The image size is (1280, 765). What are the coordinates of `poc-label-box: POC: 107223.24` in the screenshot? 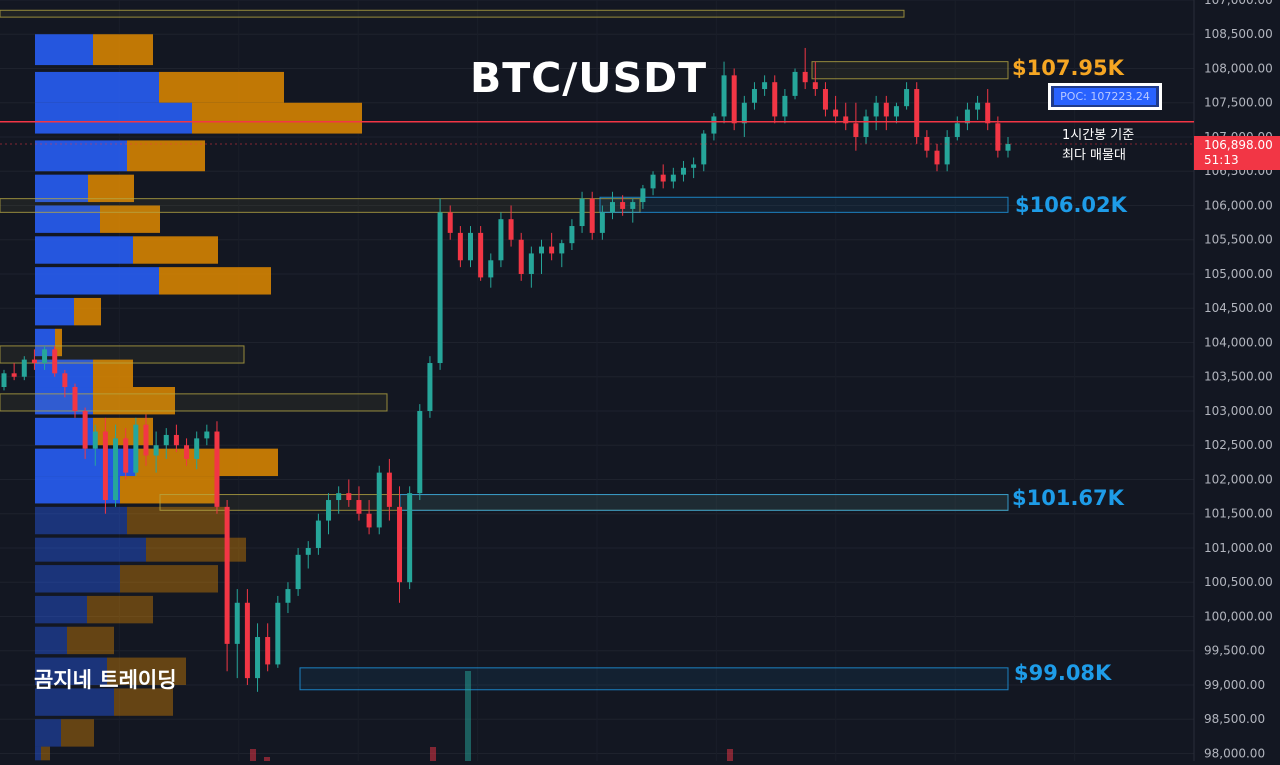 It's located at (1105, 96).